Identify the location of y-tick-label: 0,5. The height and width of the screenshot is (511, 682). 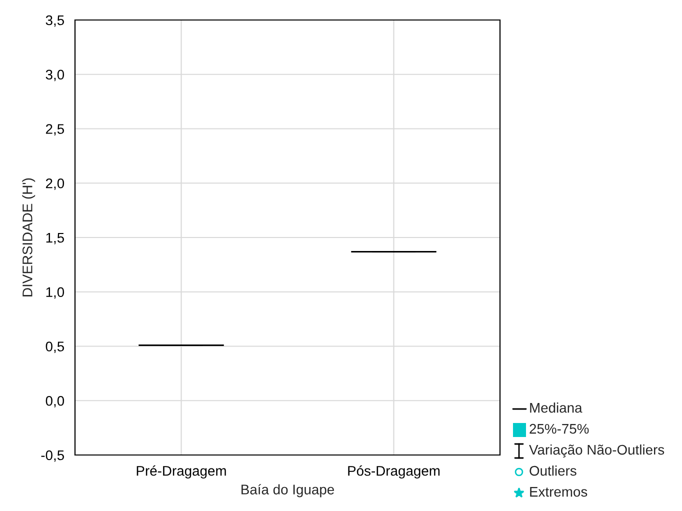
(55, 348).